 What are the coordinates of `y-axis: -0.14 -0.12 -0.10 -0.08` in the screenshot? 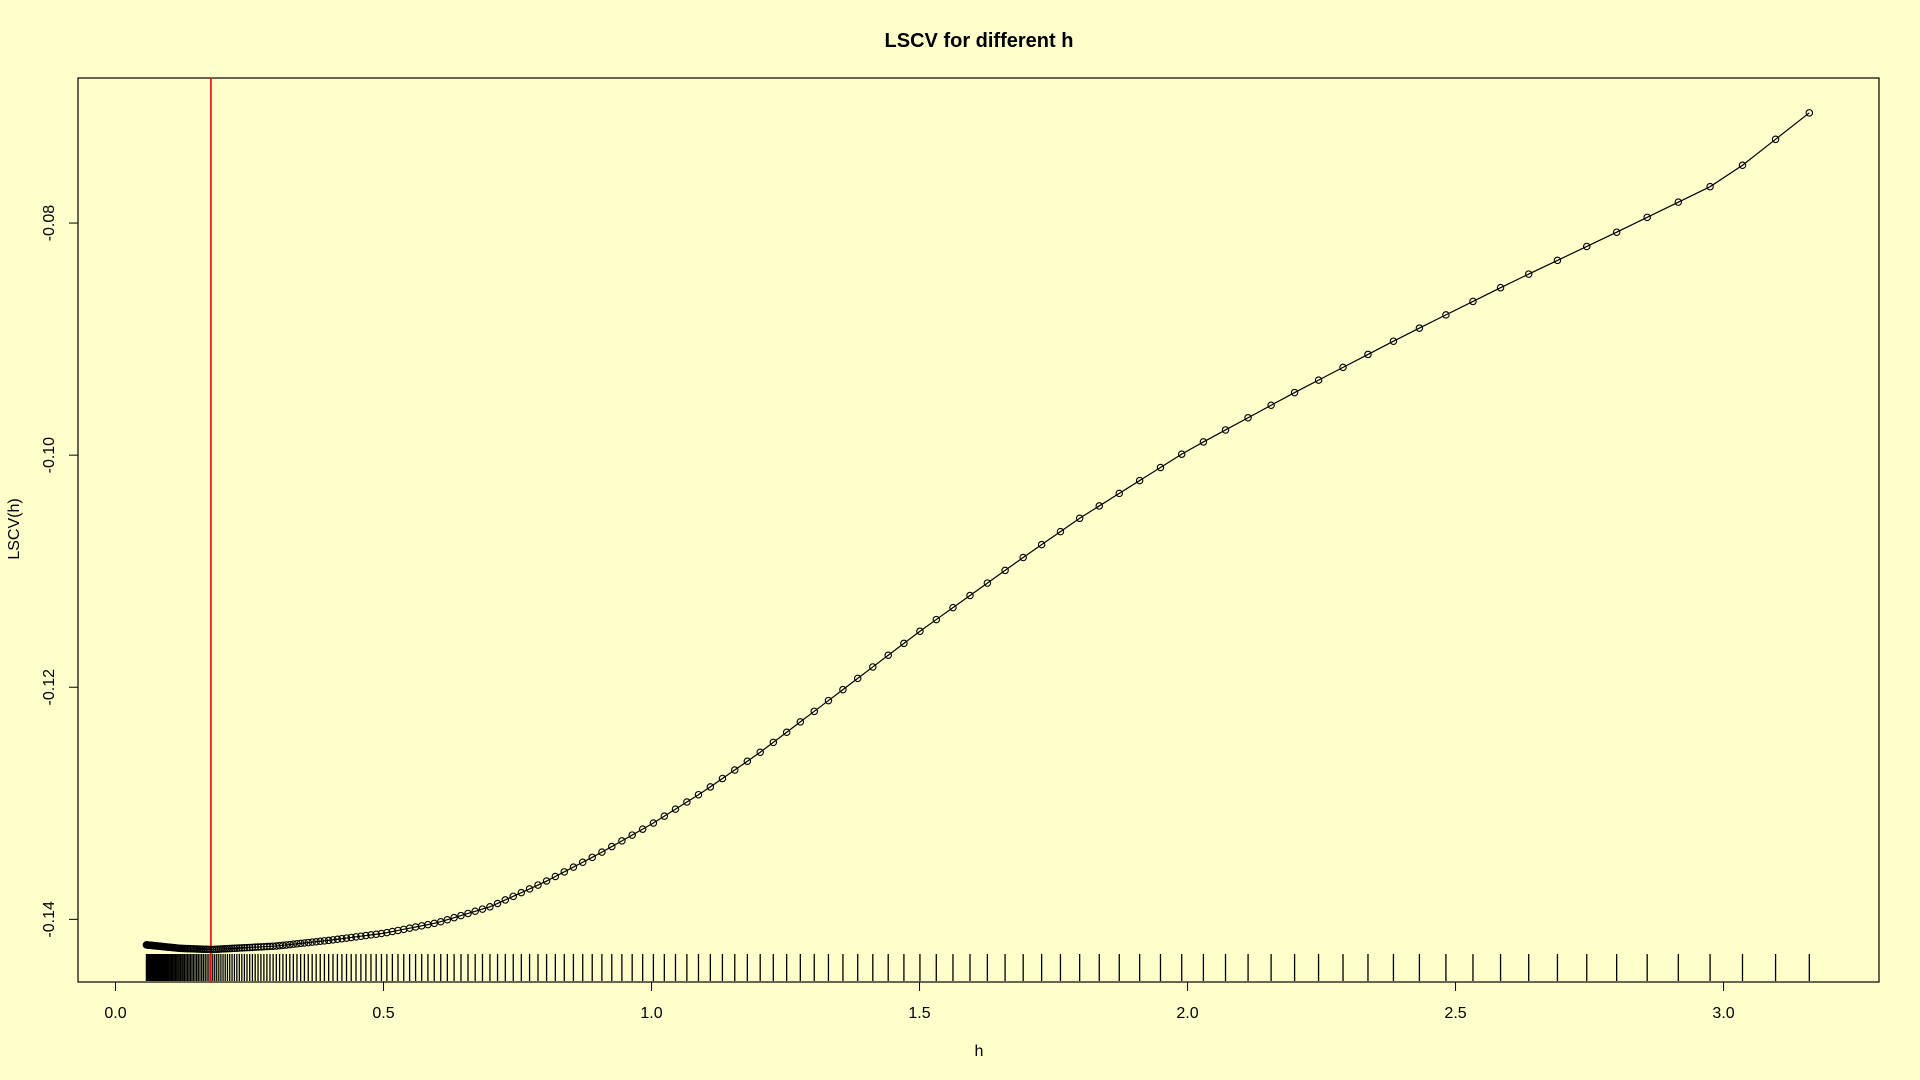 It's located at (60, 571).